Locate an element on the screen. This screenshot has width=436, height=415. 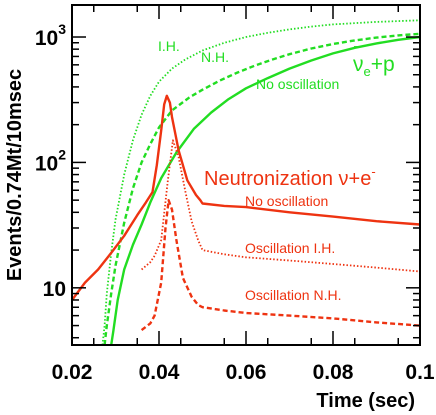
y-tick-label: 10 is located at coordinates (54, 289).